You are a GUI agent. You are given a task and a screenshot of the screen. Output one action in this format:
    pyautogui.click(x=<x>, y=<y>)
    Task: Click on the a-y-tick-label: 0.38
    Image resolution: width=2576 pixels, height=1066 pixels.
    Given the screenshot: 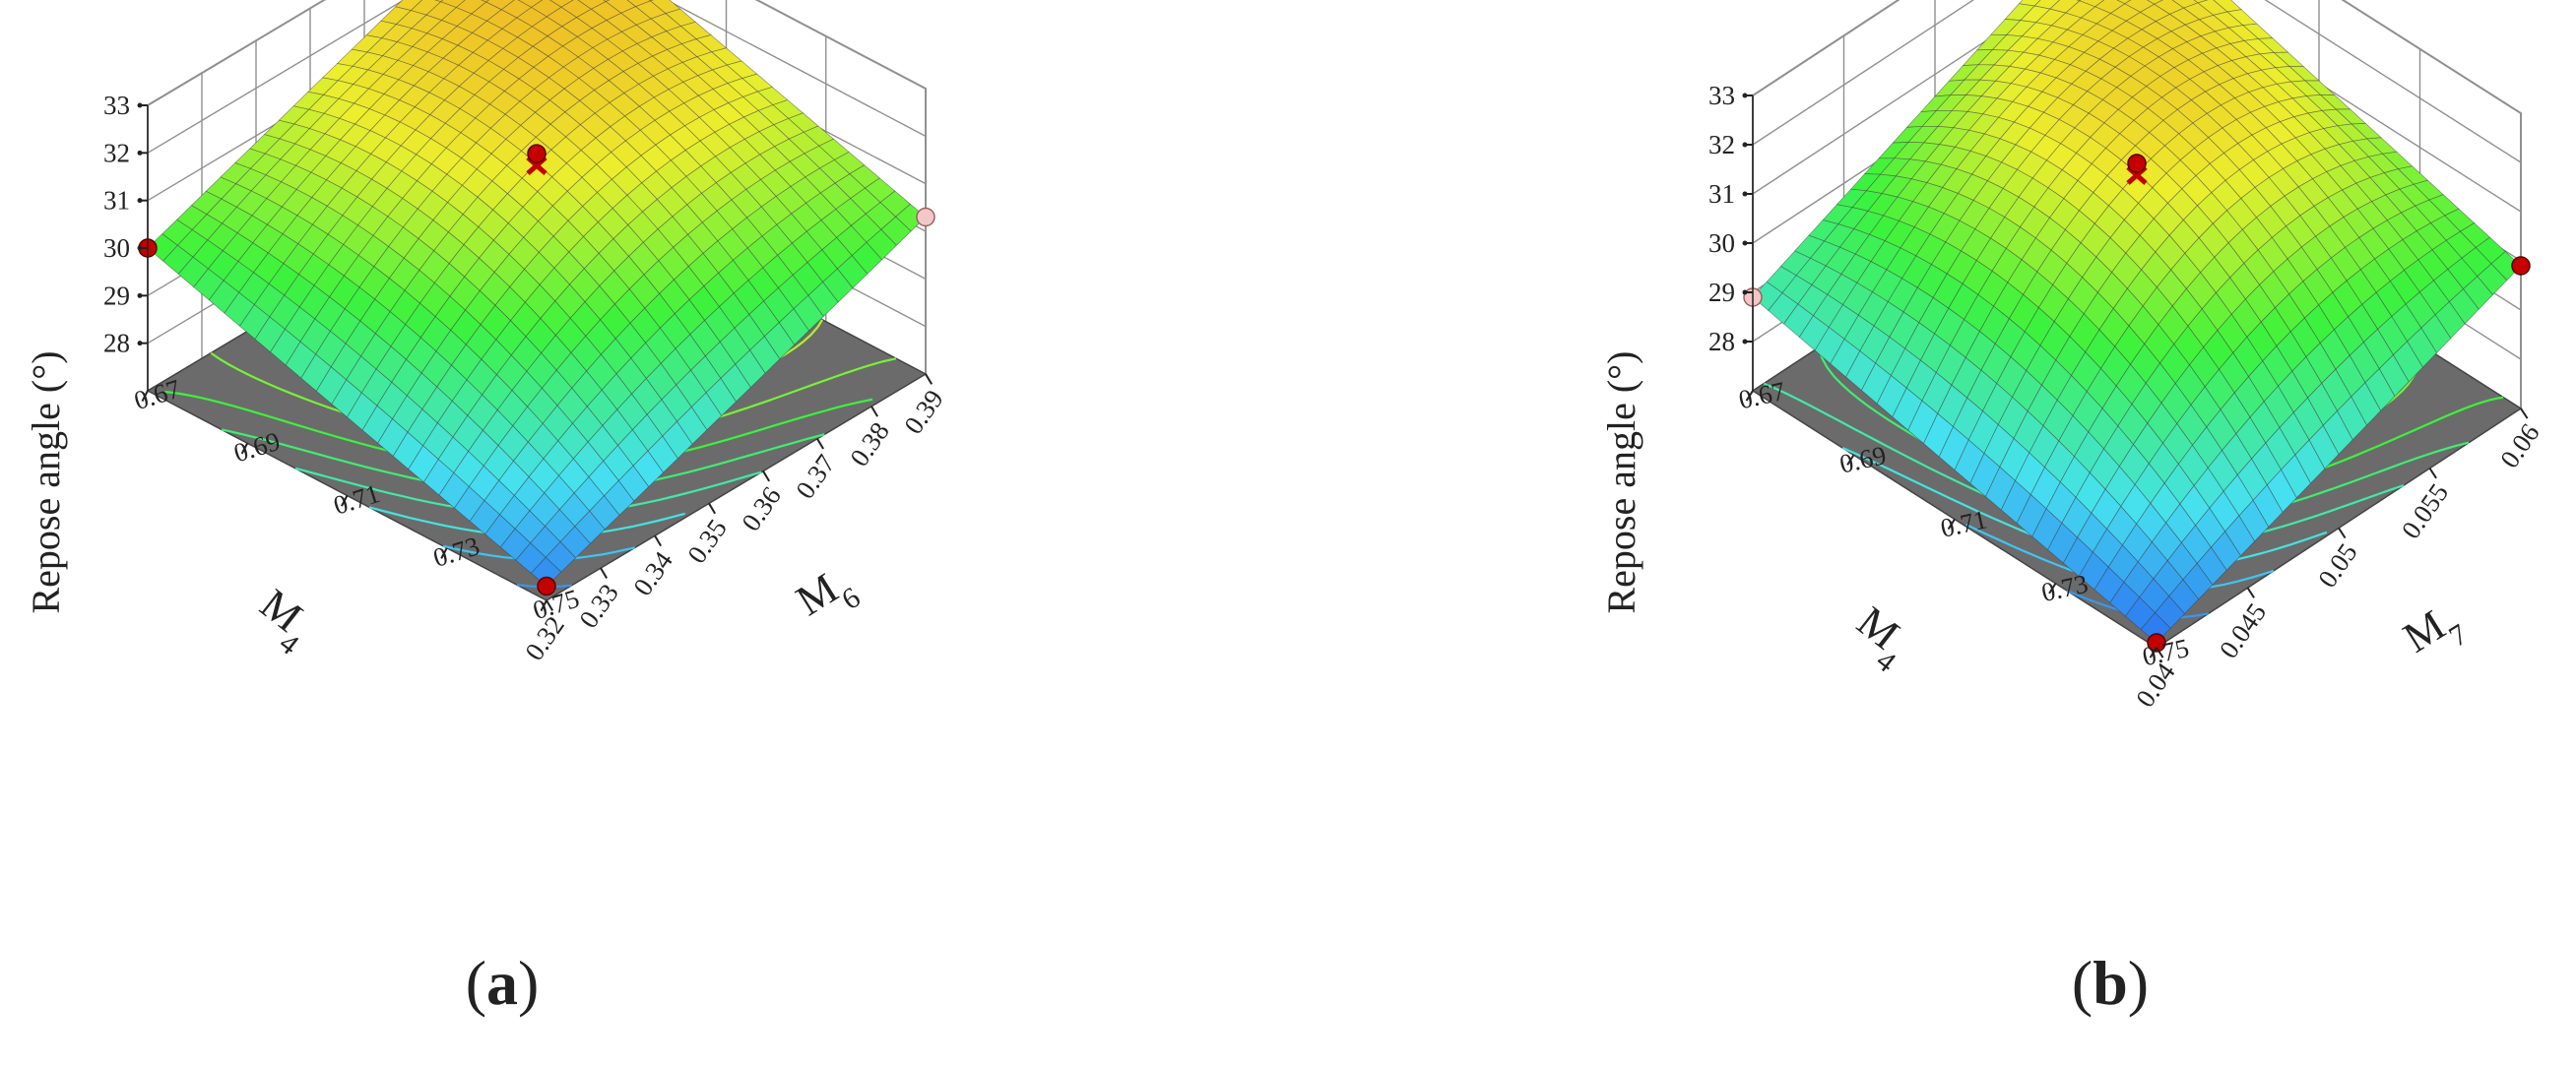 What is the action you would take?
    pyautogui.click(x=869, y=443)
    